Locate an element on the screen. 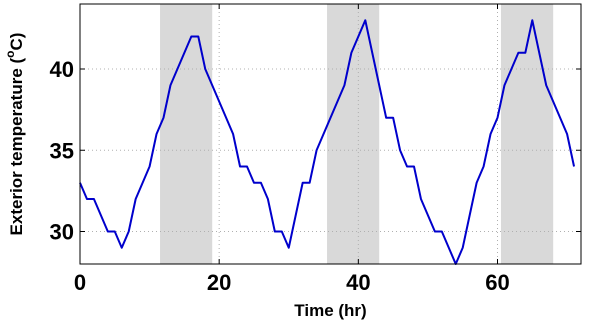  y-axis-label: Exterior temperature (oC) is located at coordinates (14, 134).